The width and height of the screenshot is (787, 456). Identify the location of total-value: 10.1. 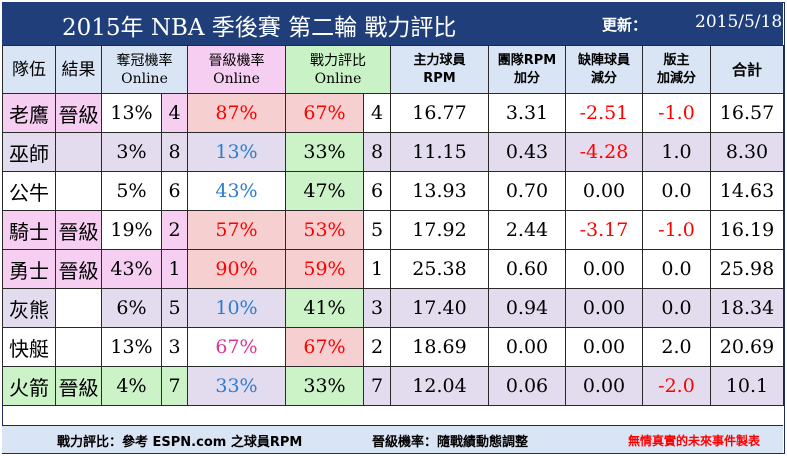
(747, 386).